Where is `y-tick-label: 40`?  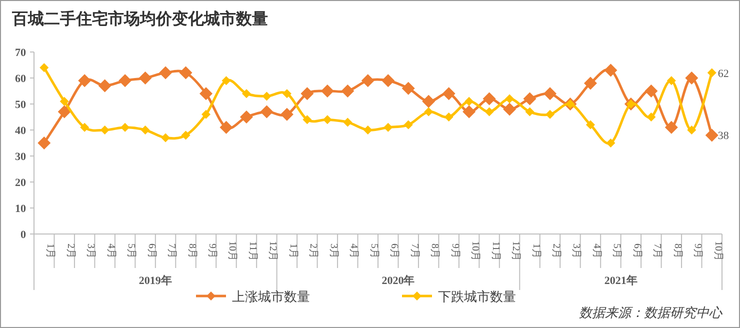 y-tick-label: 40 is located at coordinates (20, 131).